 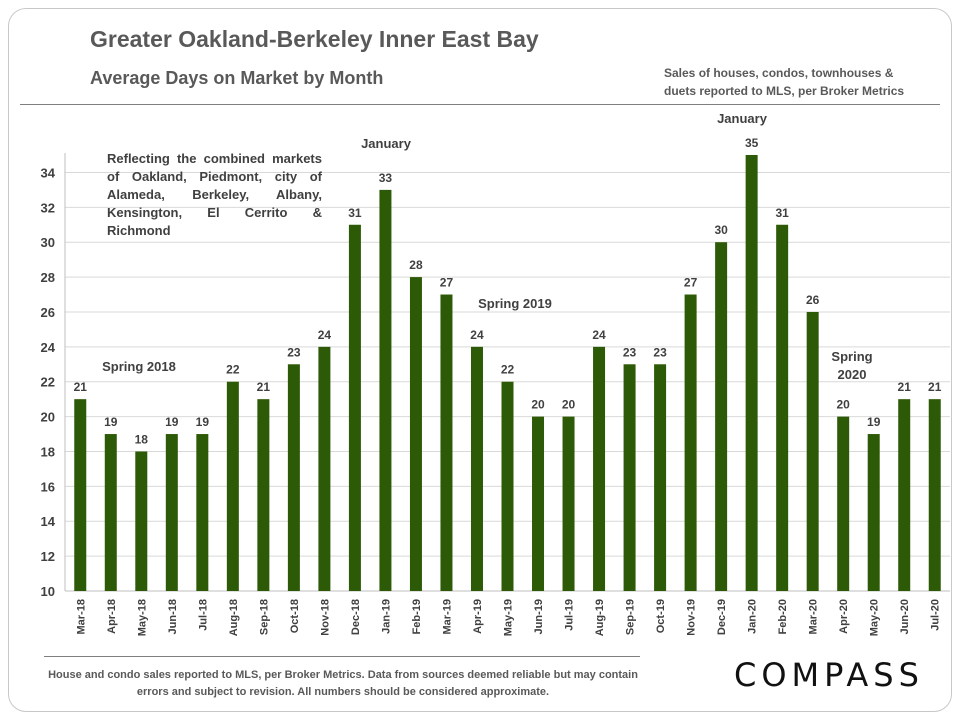 I want to click on data-label: 31, so click(x=355, y=213).